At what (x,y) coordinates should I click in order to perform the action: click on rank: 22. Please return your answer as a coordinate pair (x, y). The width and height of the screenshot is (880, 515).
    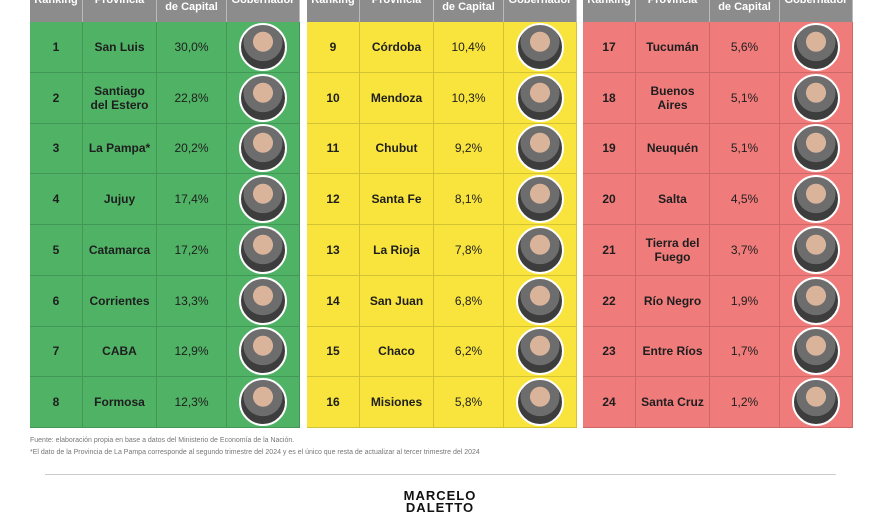
    Looking at the image, I should click on (609, 301).